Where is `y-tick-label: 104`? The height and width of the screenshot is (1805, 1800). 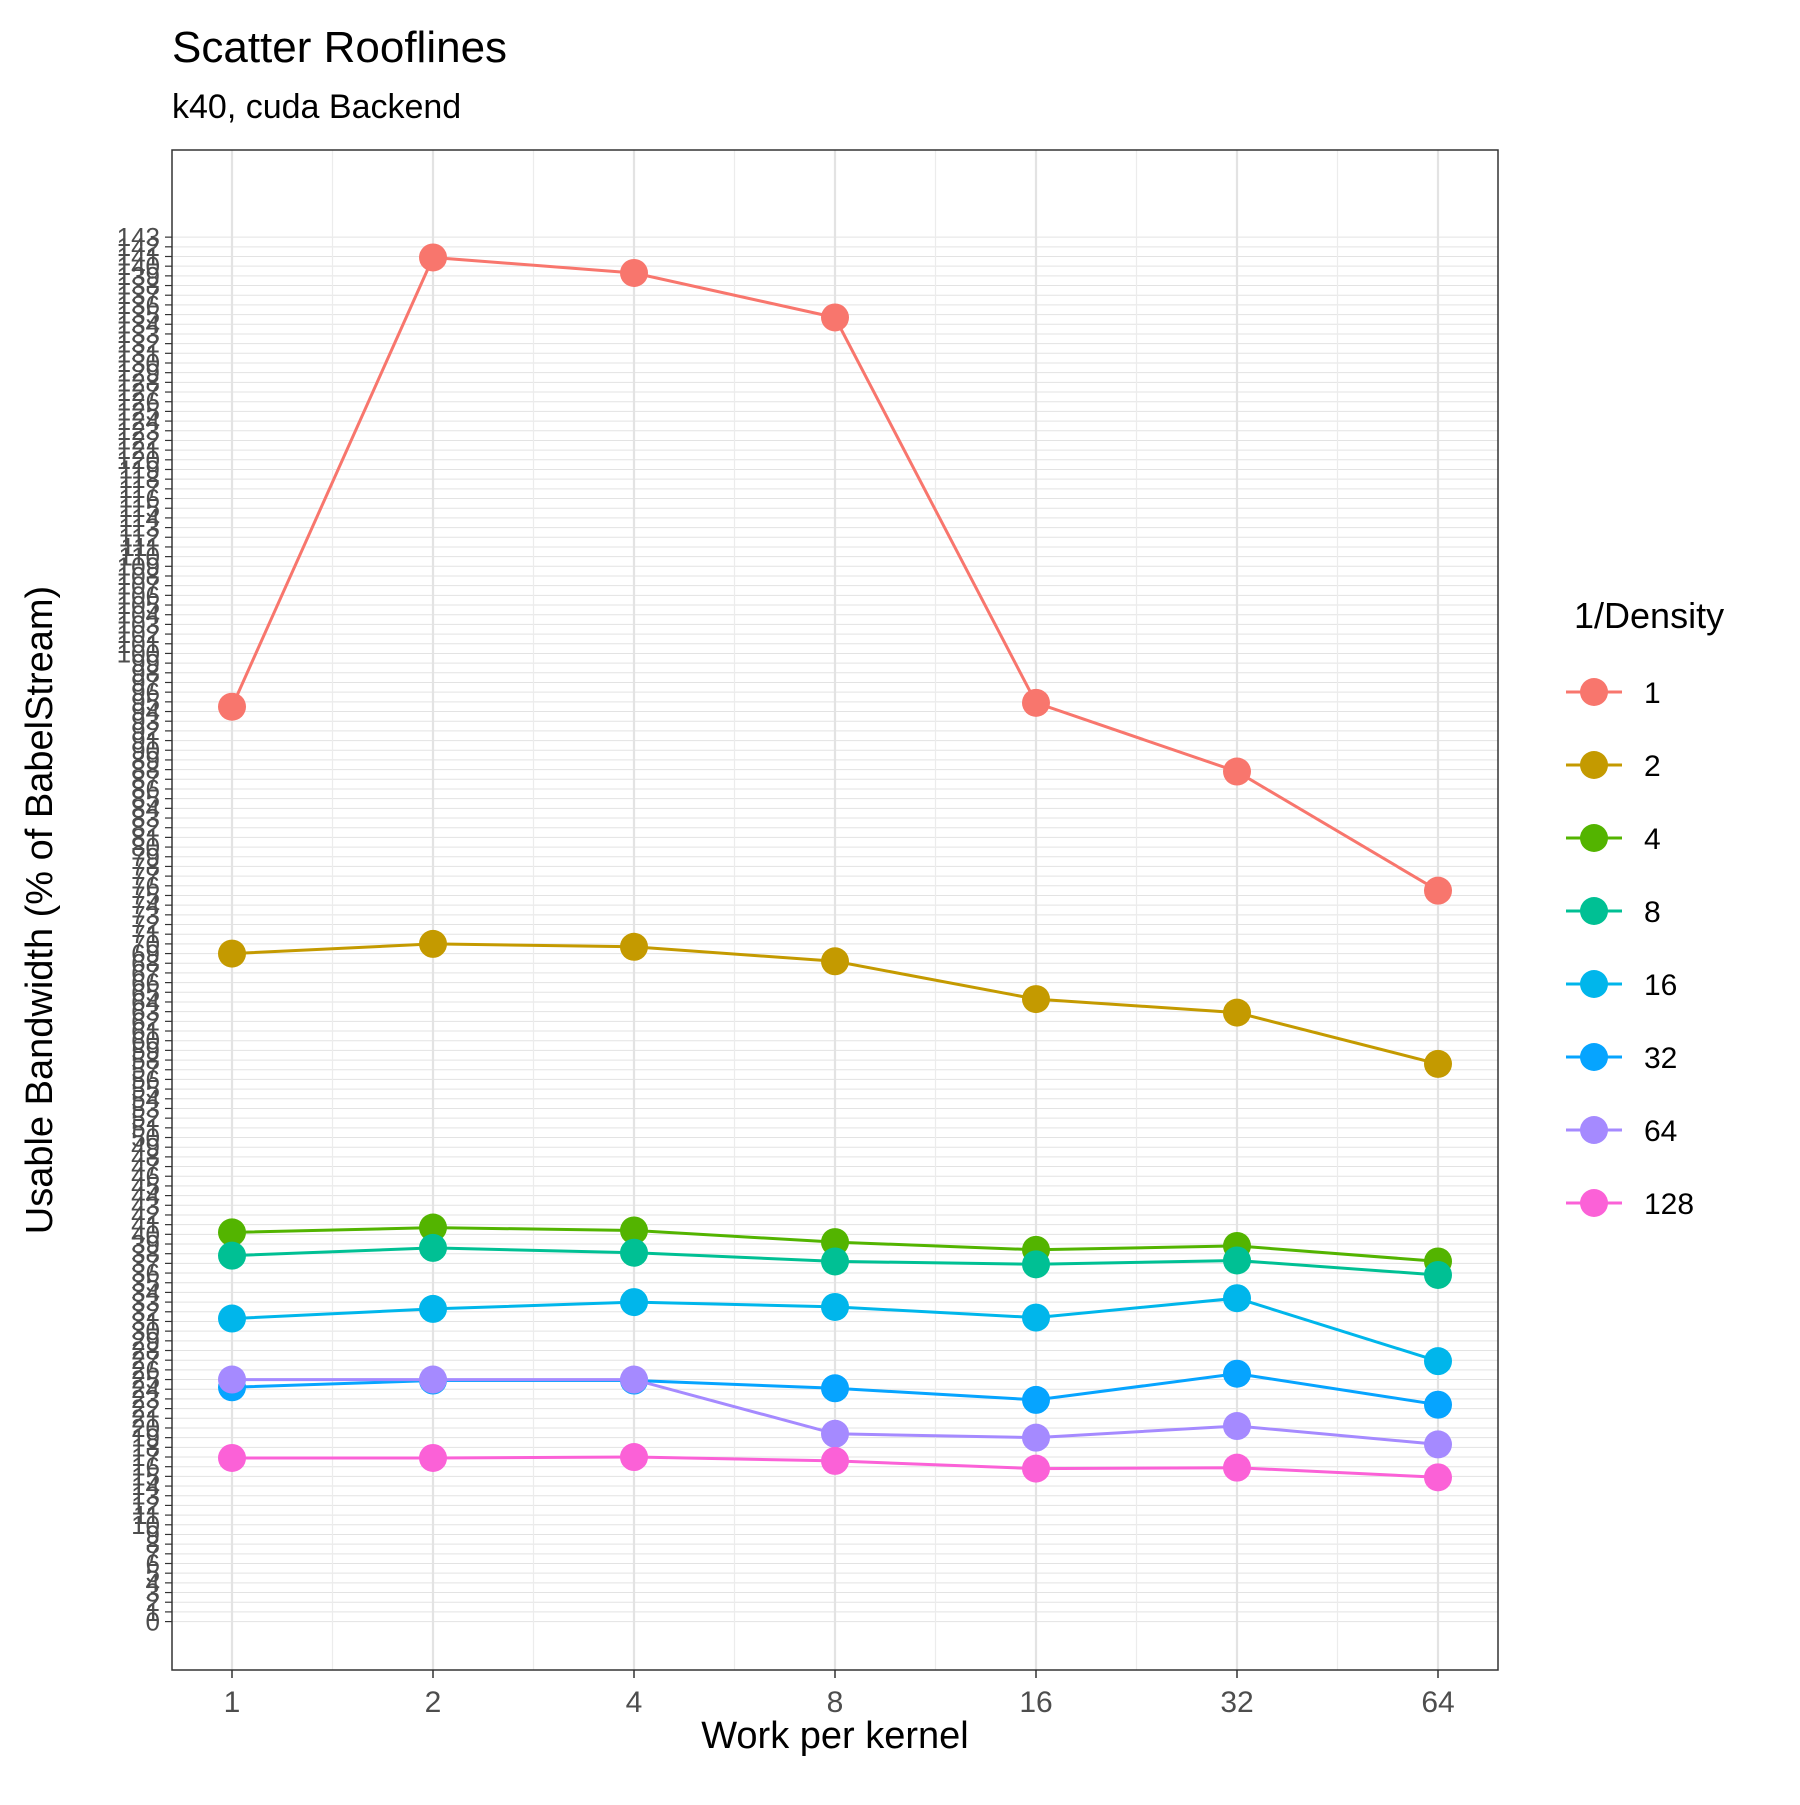
y-tick-label: 104 is located at coordinates (138, 615).